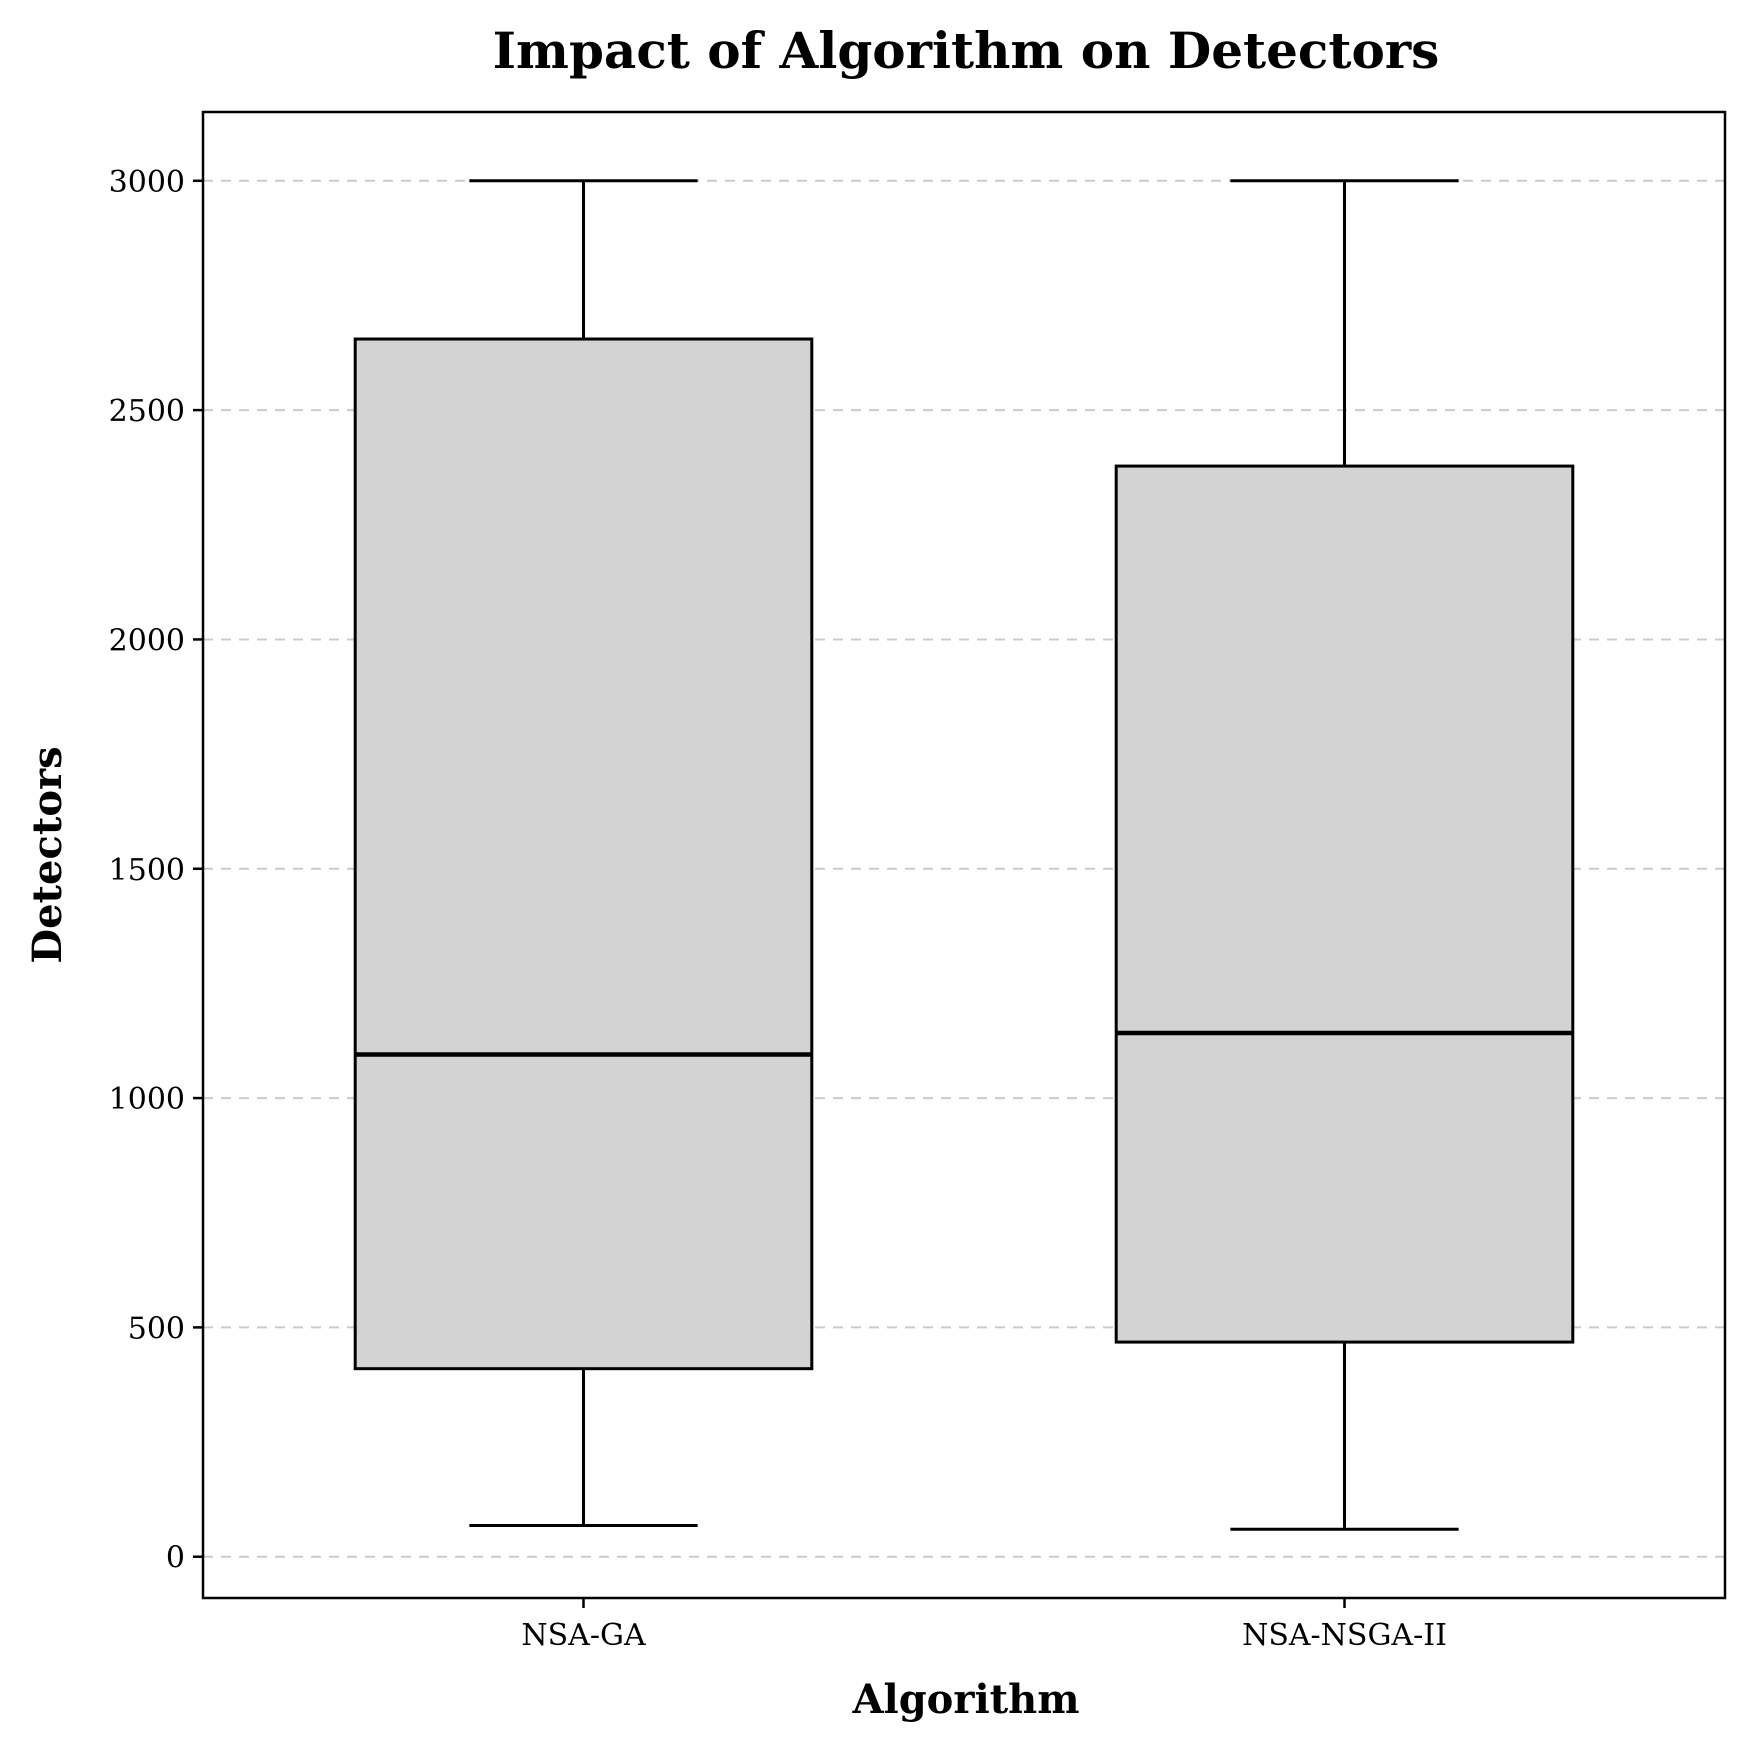 This screenshot has height=1751, width=1752. Describe the element at coordinates (147, 182) in the screenshot. I see `y-tick-label-3000: 3000` at that location.